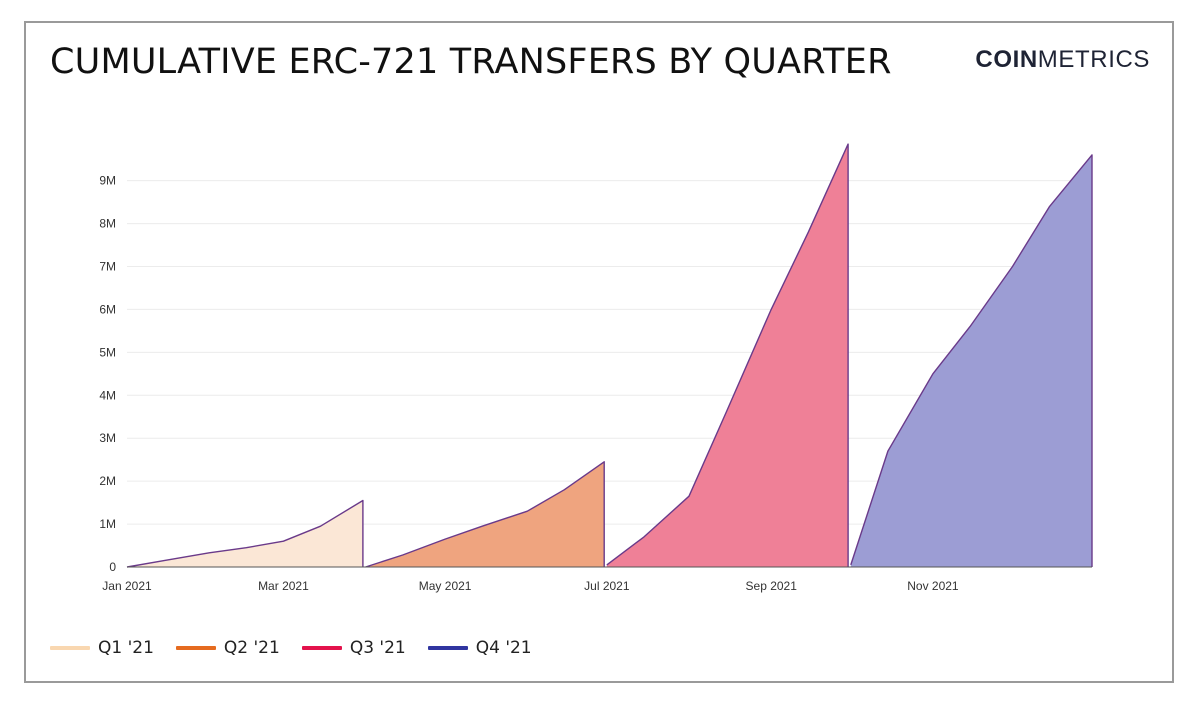  I want to click on legend-swatch-q4, so click(447, 648).